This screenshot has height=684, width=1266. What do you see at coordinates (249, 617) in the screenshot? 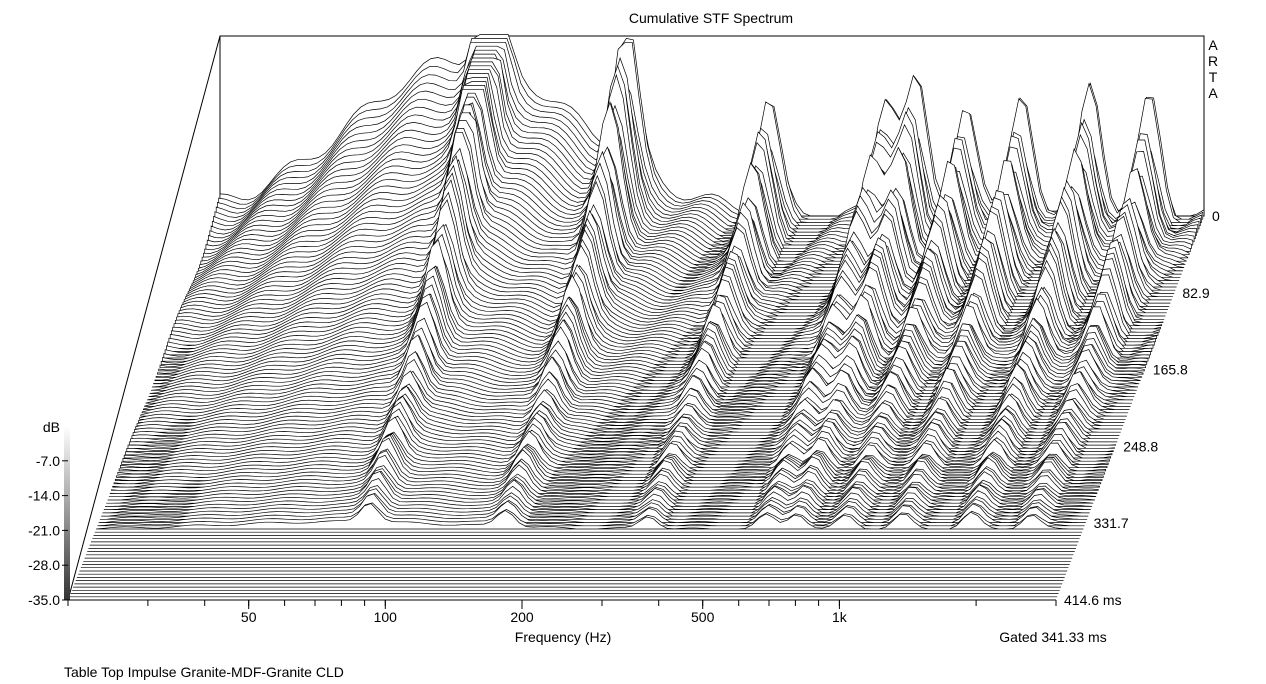
I see `x-tick-label: 50` at bounding box center [249, 617].